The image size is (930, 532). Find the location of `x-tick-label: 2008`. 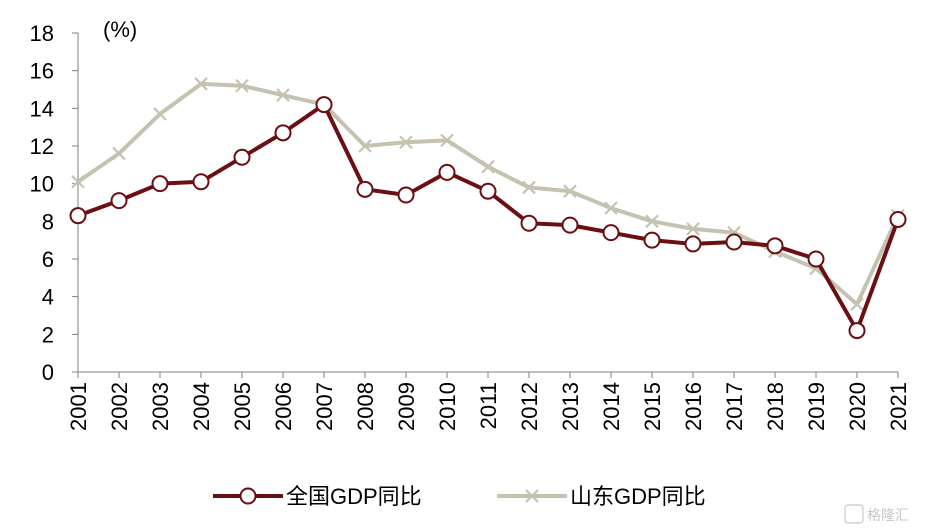

x-tick-label: 2008 is located at coordinates (365, 406).